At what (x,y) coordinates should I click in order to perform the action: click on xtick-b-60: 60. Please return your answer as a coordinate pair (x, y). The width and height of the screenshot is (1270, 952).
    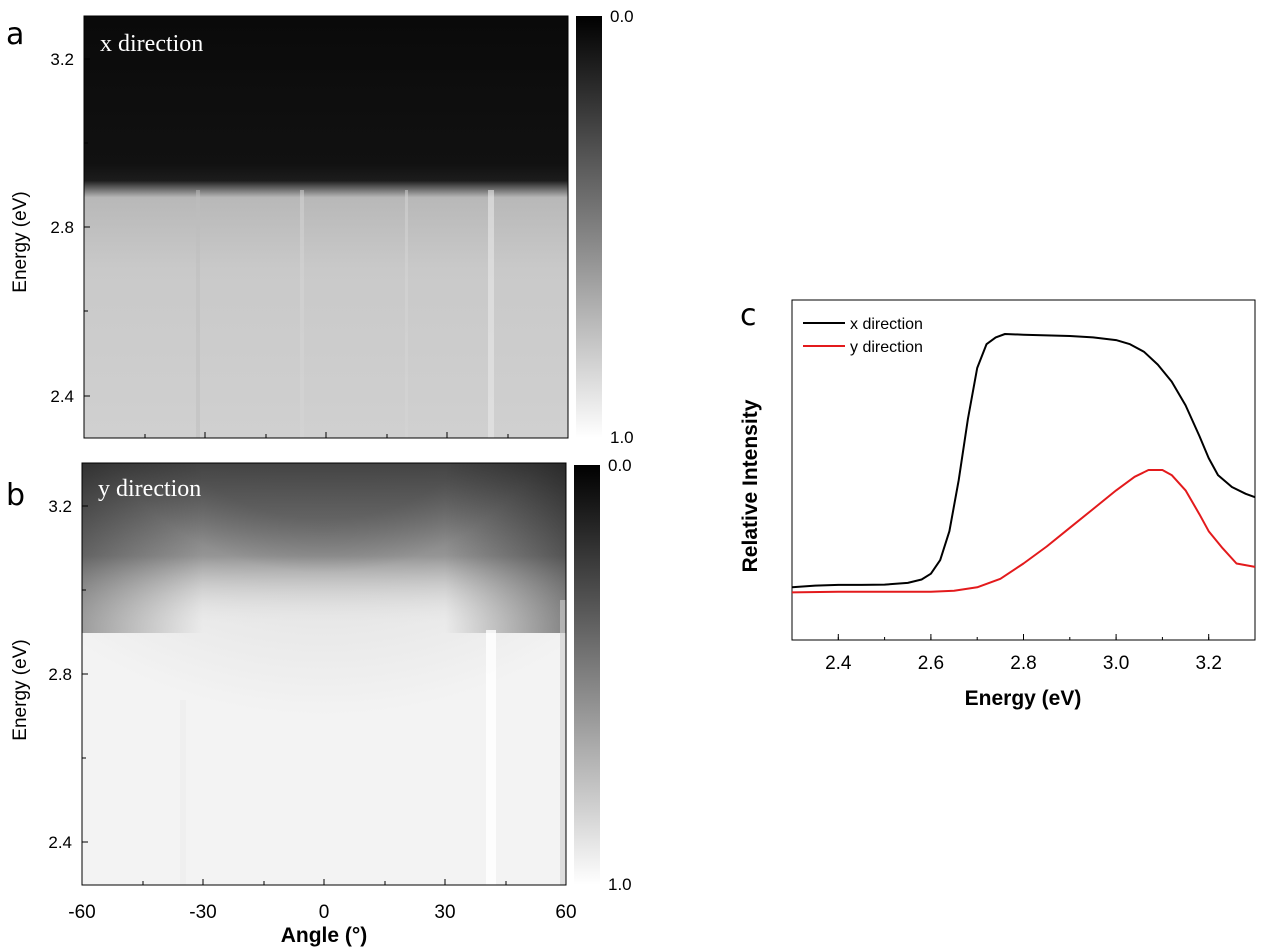
    Looking at the image, I should click on (565, 912).